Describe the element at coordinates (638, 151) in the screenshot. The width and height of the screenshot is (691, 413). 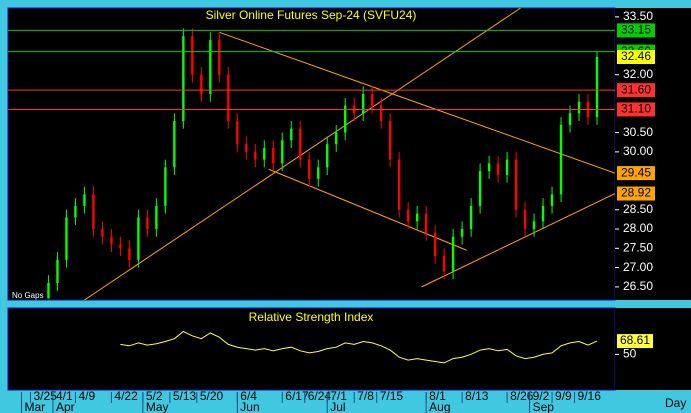
I see `y-tick-label: 30.00` at that location.